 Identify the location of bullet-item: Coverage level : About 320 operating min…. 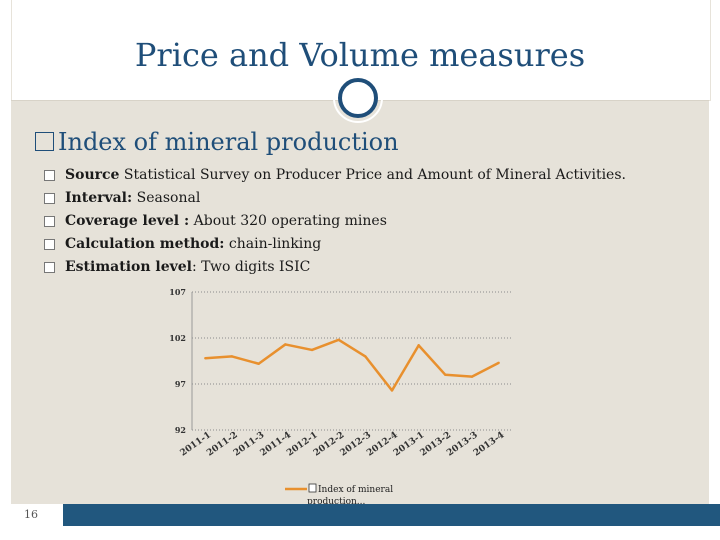
(335, 221).